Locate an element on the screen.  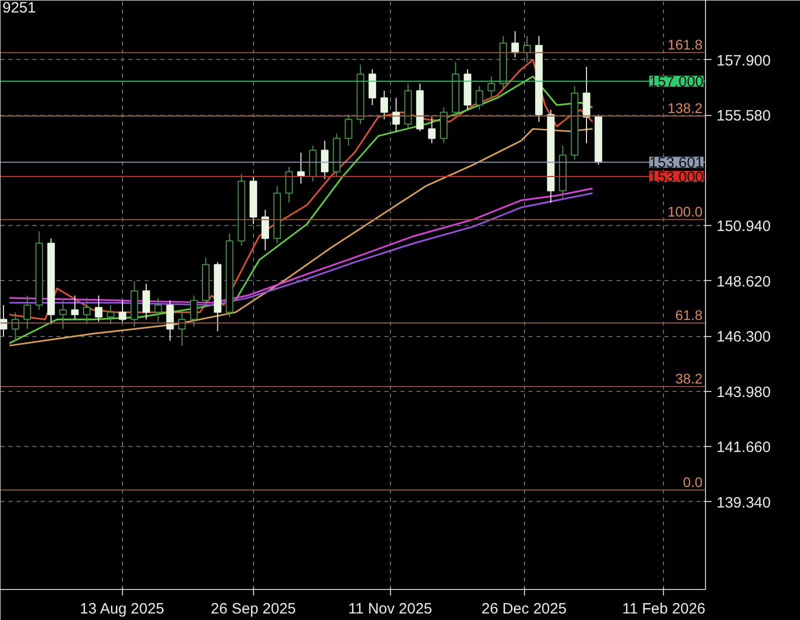
y-tick-label: 150.940 is located at coordinates (743, 227).